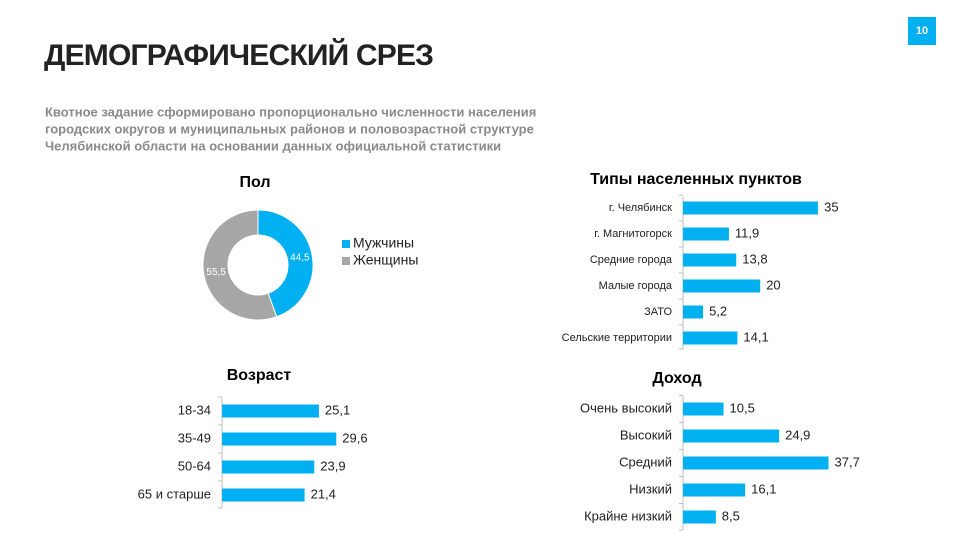  I want to click on value-label: 21,4, so click(323, 493).